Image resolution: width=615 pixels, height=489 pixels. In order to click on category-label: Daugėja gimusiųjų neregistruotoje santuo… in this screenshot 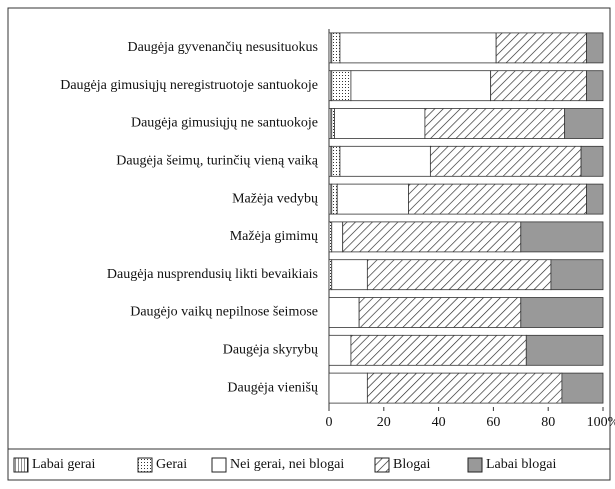, I will do `click(189, 85)`.